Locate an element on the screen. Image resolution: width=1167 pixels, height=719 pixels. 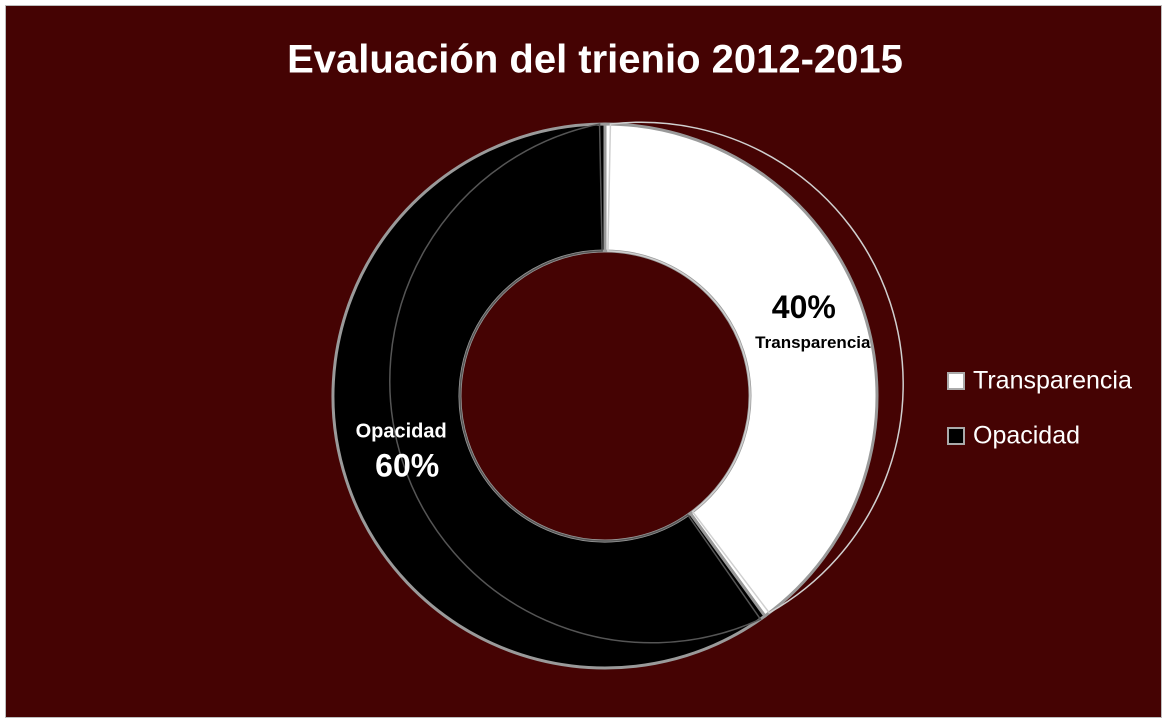
data-label-box is located at coordinates (803, 309).